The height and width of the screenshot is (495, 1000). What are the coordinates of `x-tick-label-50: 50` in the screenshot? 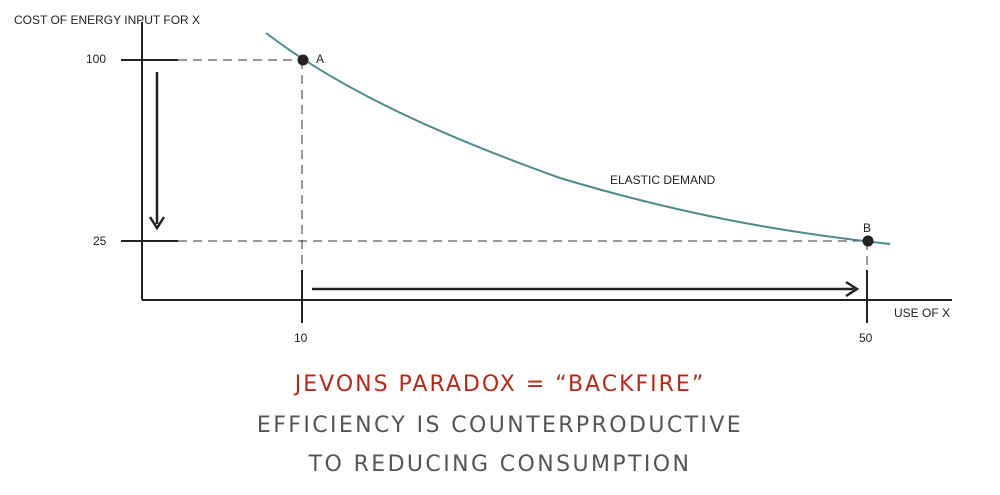 It's located at (866, 338).